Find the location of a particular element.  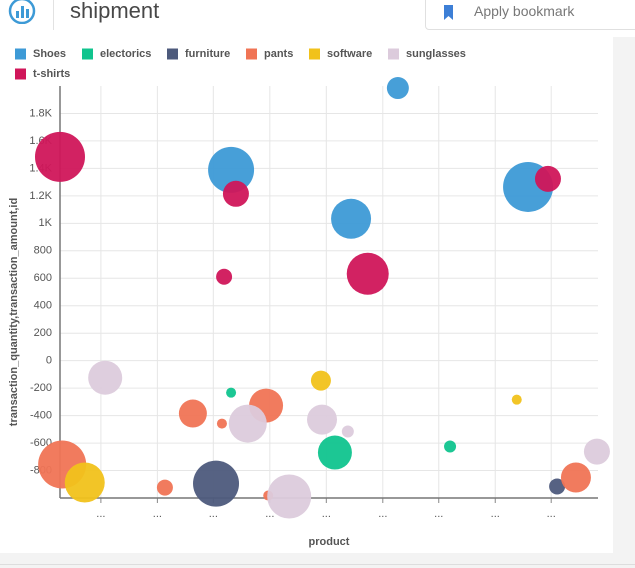

y-tick-label: 1.2K is located at coordinates (40, 196).